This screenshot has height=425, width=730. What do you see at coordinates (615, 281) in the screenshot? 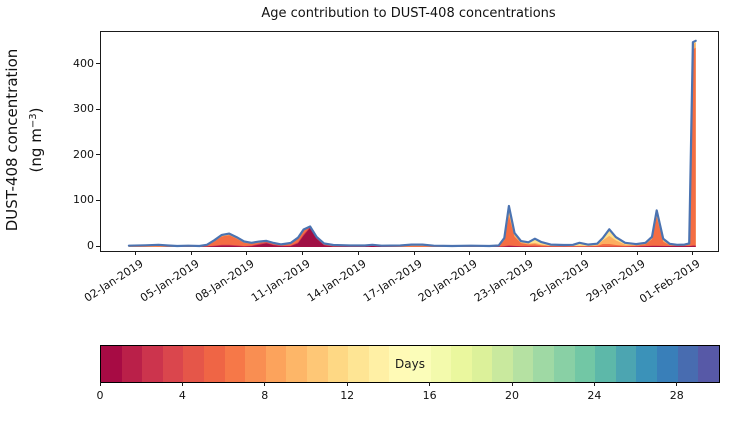
I see `x-tick-label: 29-Jan-2019` at bounding box center [615, 281].